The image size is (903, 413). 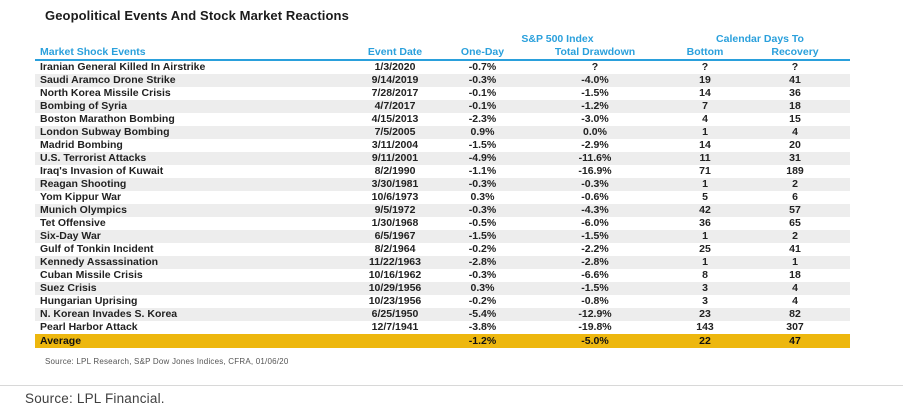 What do you see at coordinates (442, 223) in the screenshot?
I see `table-row: Tet Offensive 1/30/1968 -0.5% -6.0% 36 65` at bounding box center [442, 223].